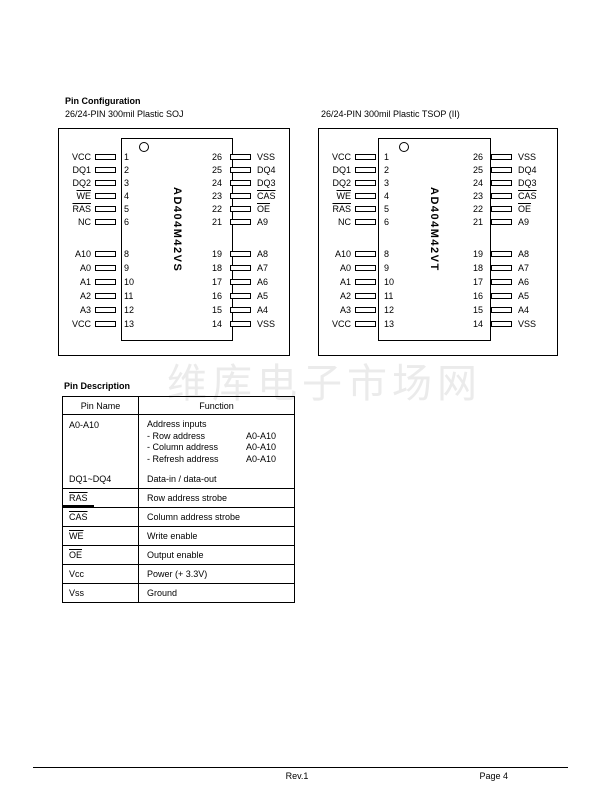 The height and width of the screenshot is (792, 612). What do you see at coordinates (511, 156) in the screenshot?
I see `pin-row-right: 26 VSS` at bounding box center [511, 156].